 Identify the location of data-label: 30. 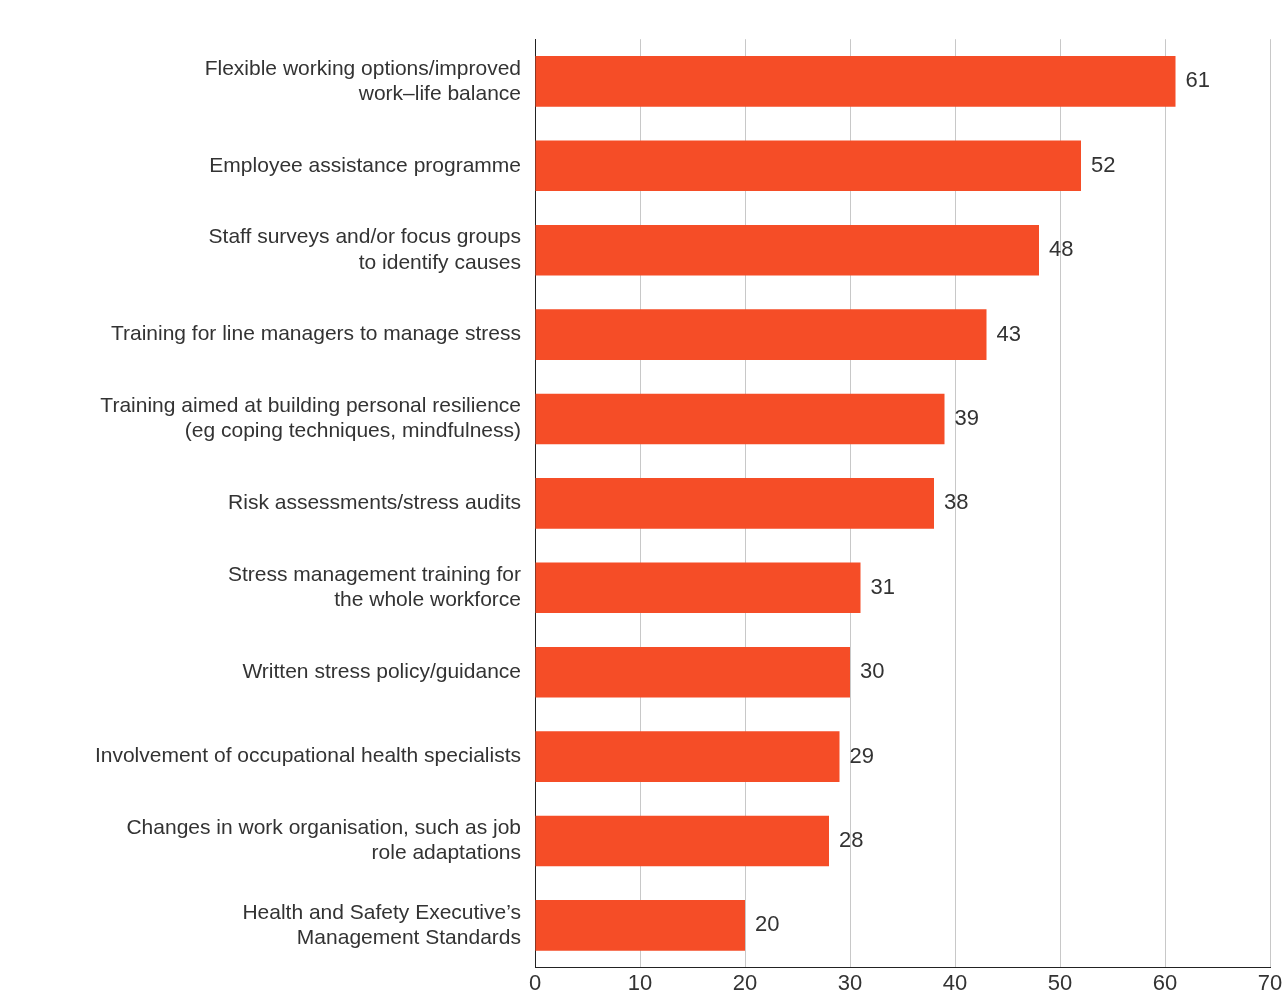
(872, 671).